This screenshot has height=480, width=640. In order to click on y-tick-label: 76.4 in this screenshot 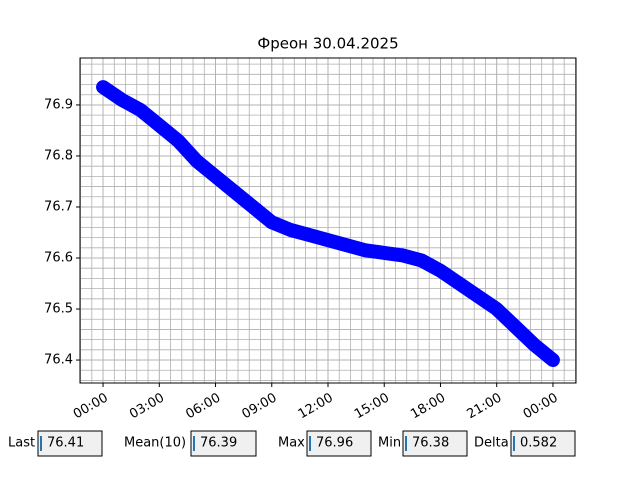, I will do `click(58, 360)`.